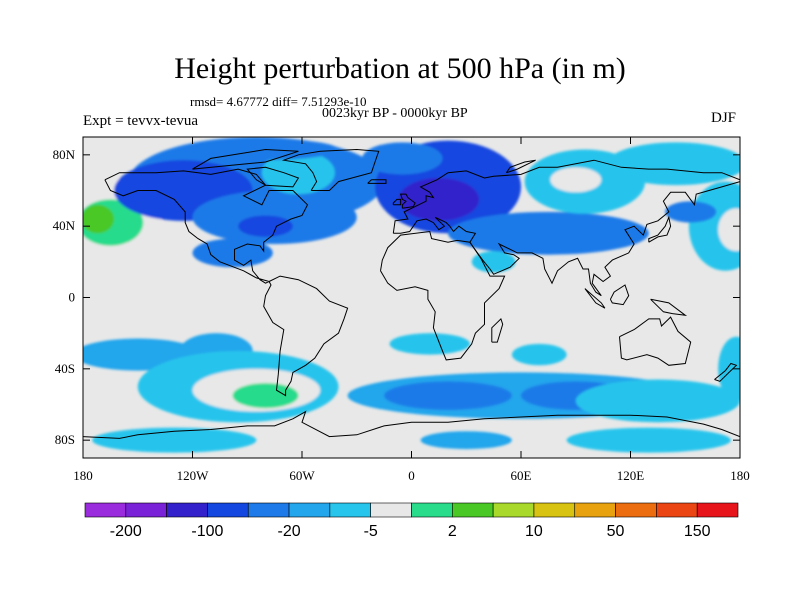 This screenshot has height=600, width=800. I want to click on colorbar-label: -5, so click(371, 531).